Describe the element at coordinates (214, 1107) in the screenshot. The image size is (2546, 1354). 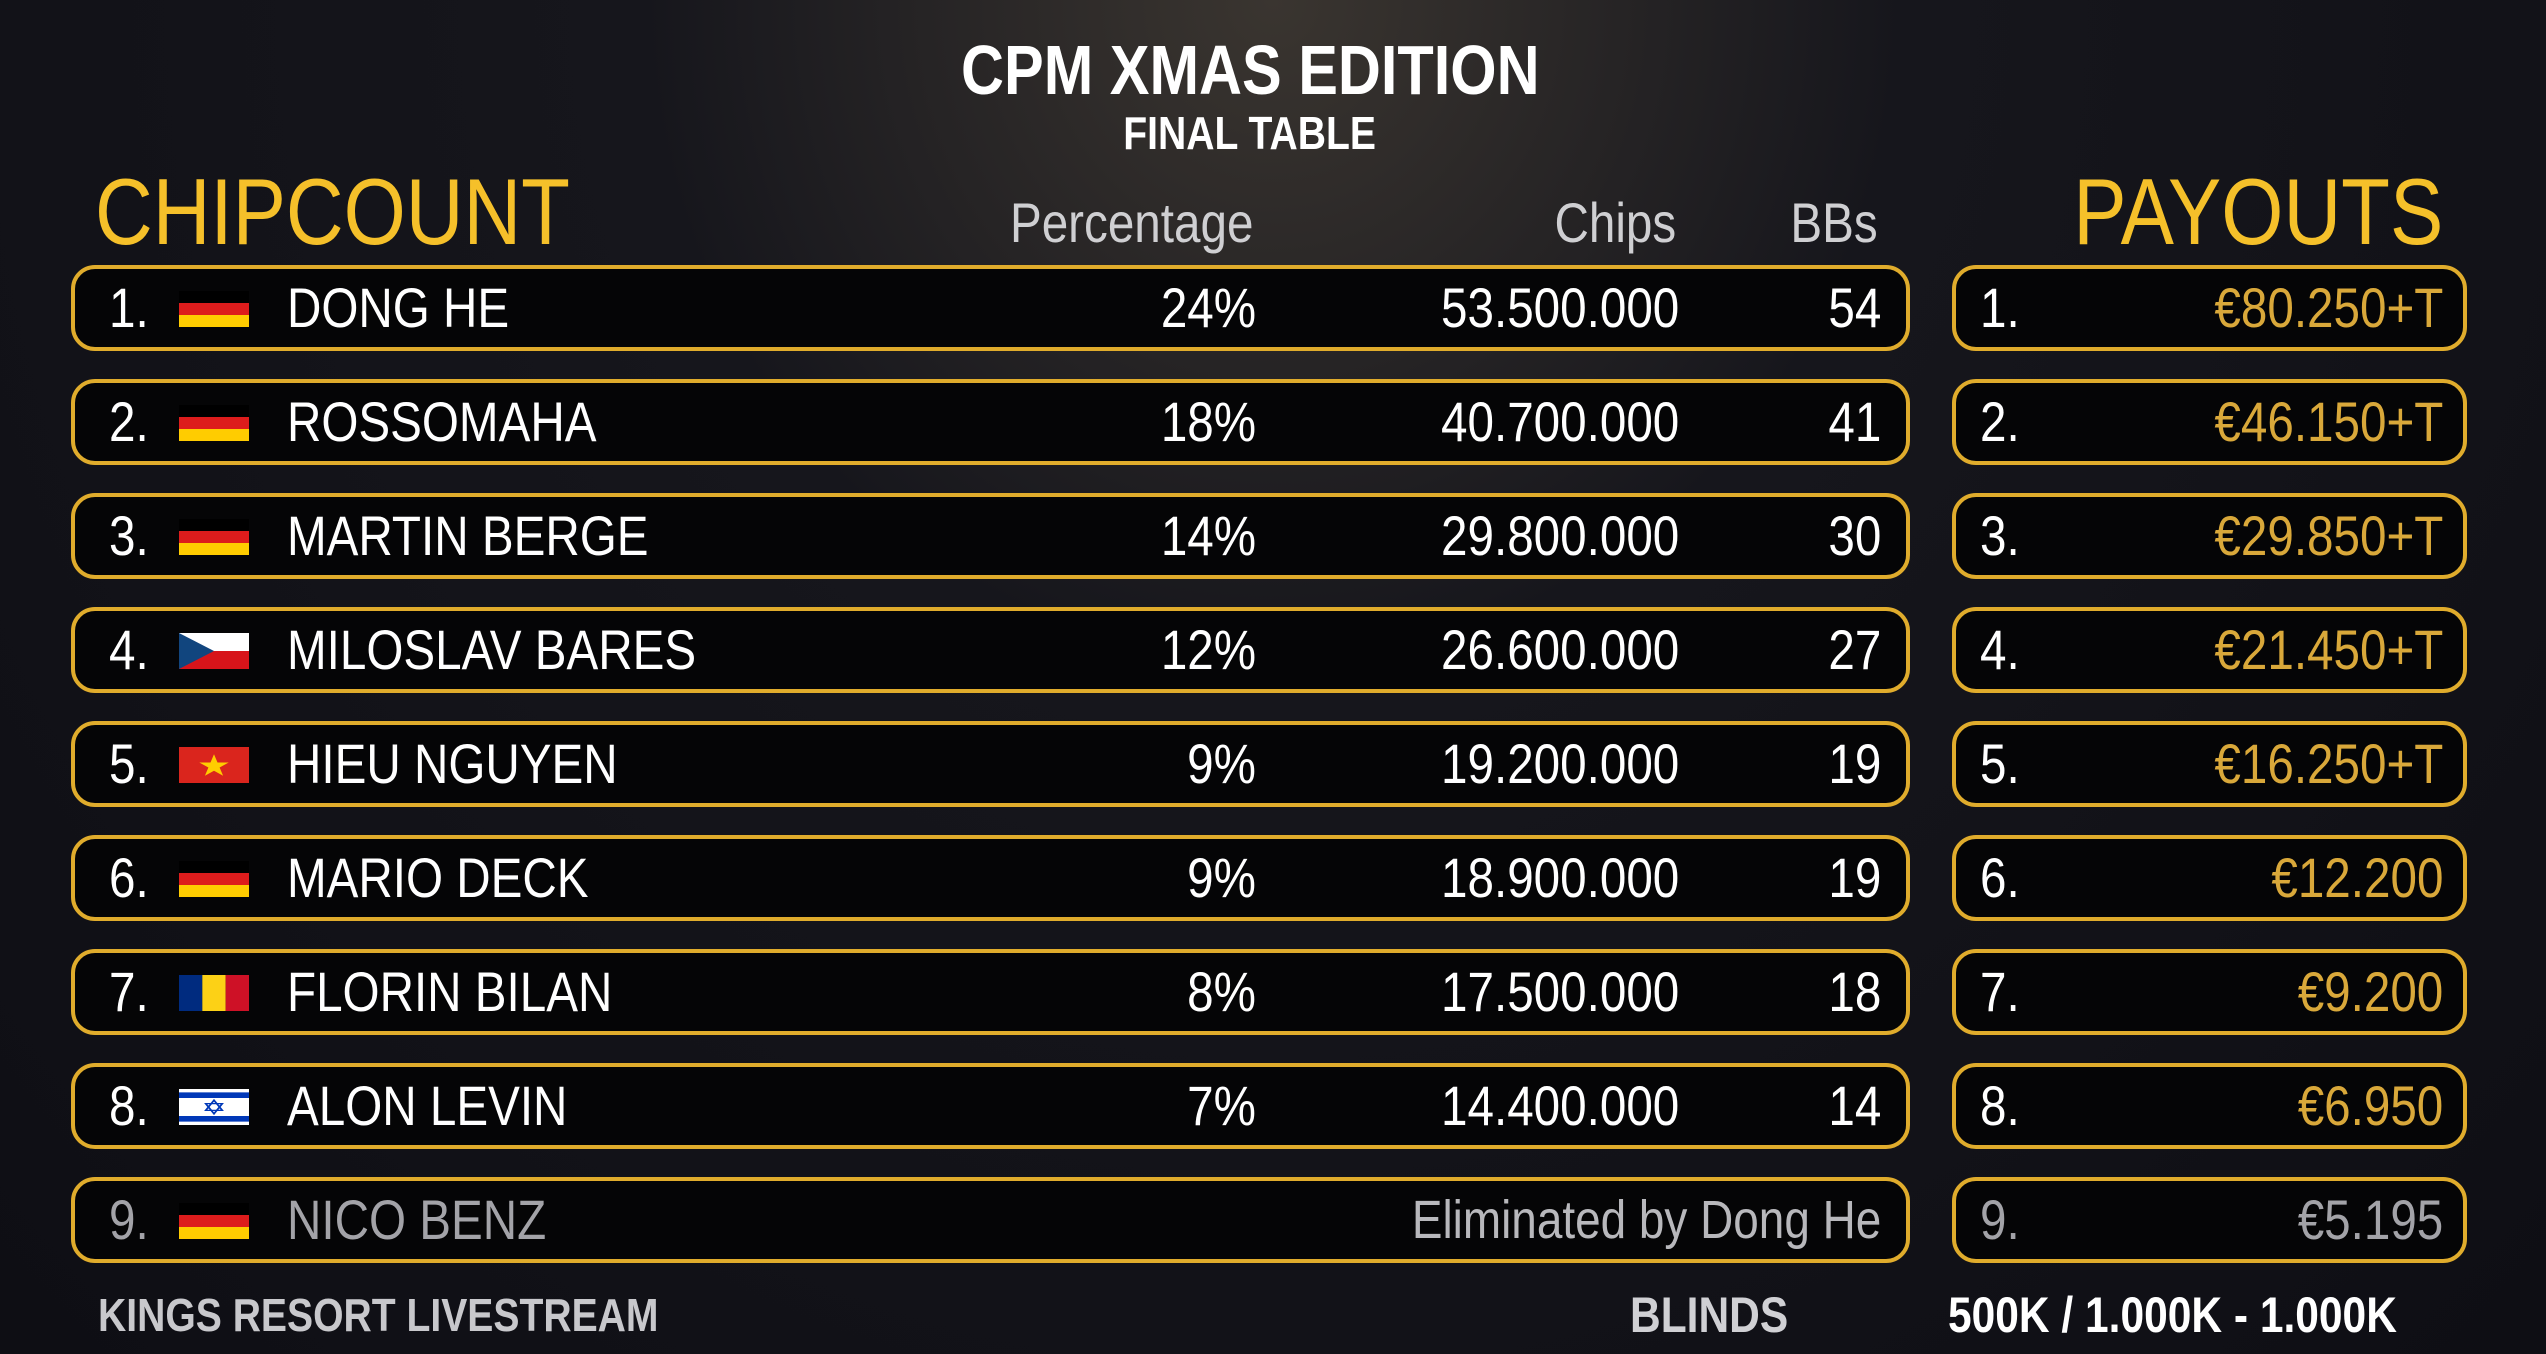
I see `israel-flag-icon` at that location.